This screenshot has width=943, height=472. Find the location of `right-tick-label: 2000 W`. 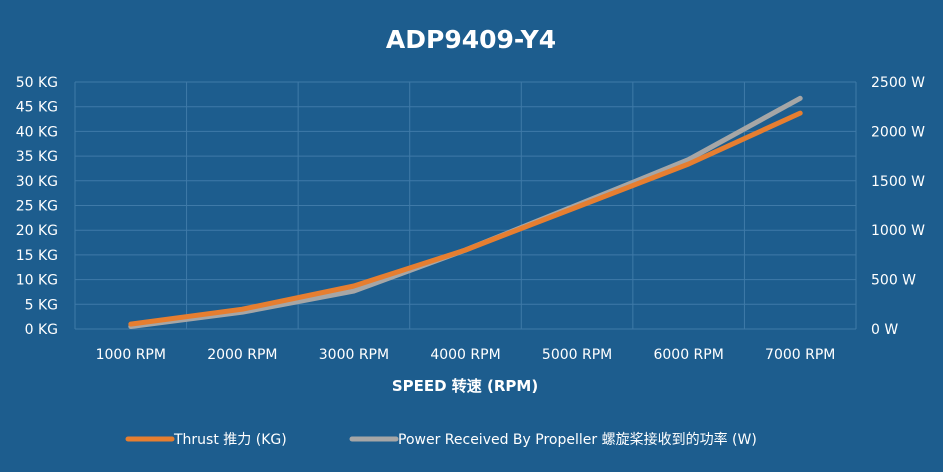

right-tick-label: 2000 W is located at coordinates (898, 132).